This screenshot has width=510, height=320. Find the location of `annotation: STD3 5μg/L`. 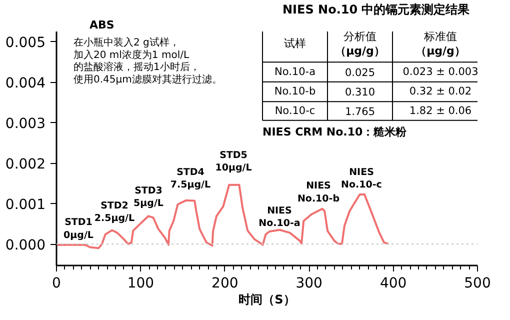

annotation: STD3 5μg/L is located at coordinates (149, 198).